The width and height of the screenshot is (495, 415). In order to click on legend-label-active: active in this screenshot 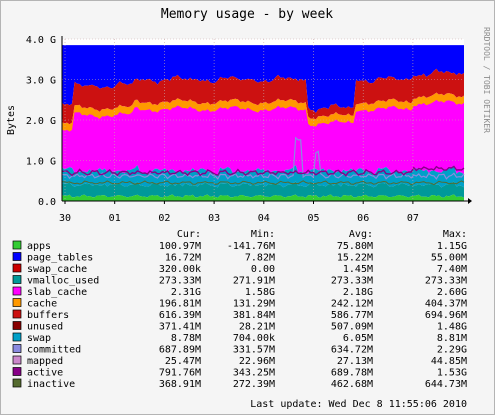, I will do `click(45, 373)`.